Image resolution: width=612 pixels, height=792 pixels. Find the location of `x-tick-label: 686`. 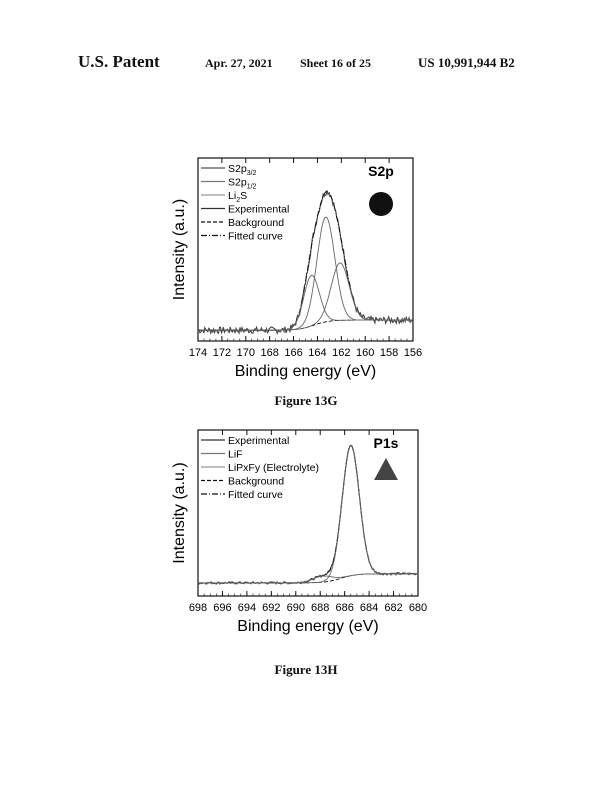

x-tick-label: 686 is located at coordinates (344, 608).